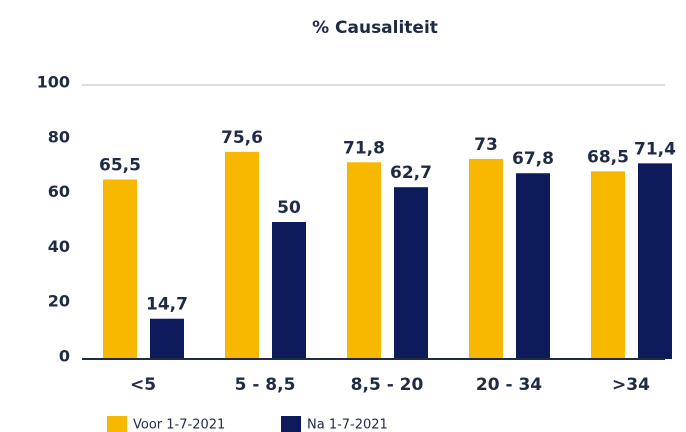 The height and width of the screenshot is (432, 686). What do you see at coordinates (347, 425) in the screenshot?
I see `legend-label: Na 1-7-2021` at bounding box center [347, 425].